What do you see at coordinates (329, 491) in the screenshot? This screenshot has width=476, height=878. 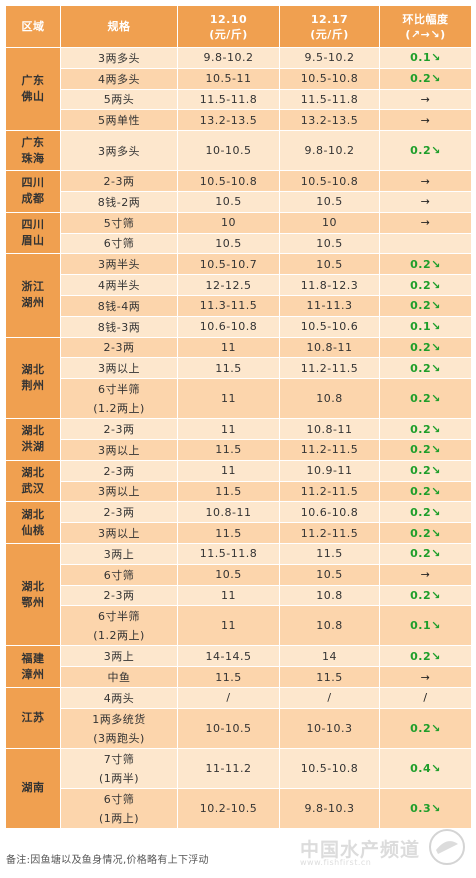 I see `price-week-2-cell: 11.2-11.5` at bounding box center [329, 491].